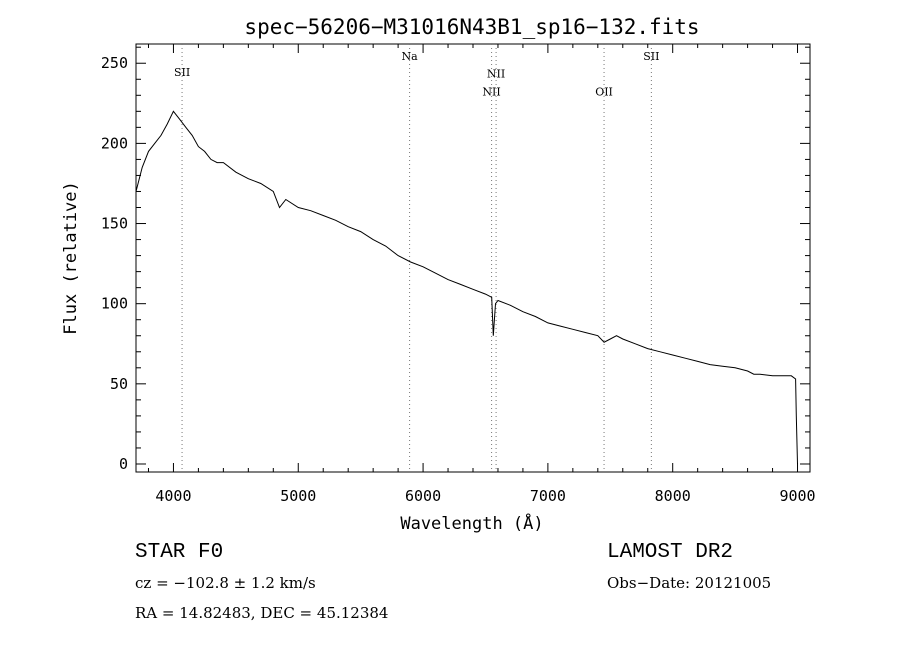 This screenshot has width=900, height=650. Describe the element at coordinates (496, 74) in the screenshot. I see `line-label-4: NII` at that location.